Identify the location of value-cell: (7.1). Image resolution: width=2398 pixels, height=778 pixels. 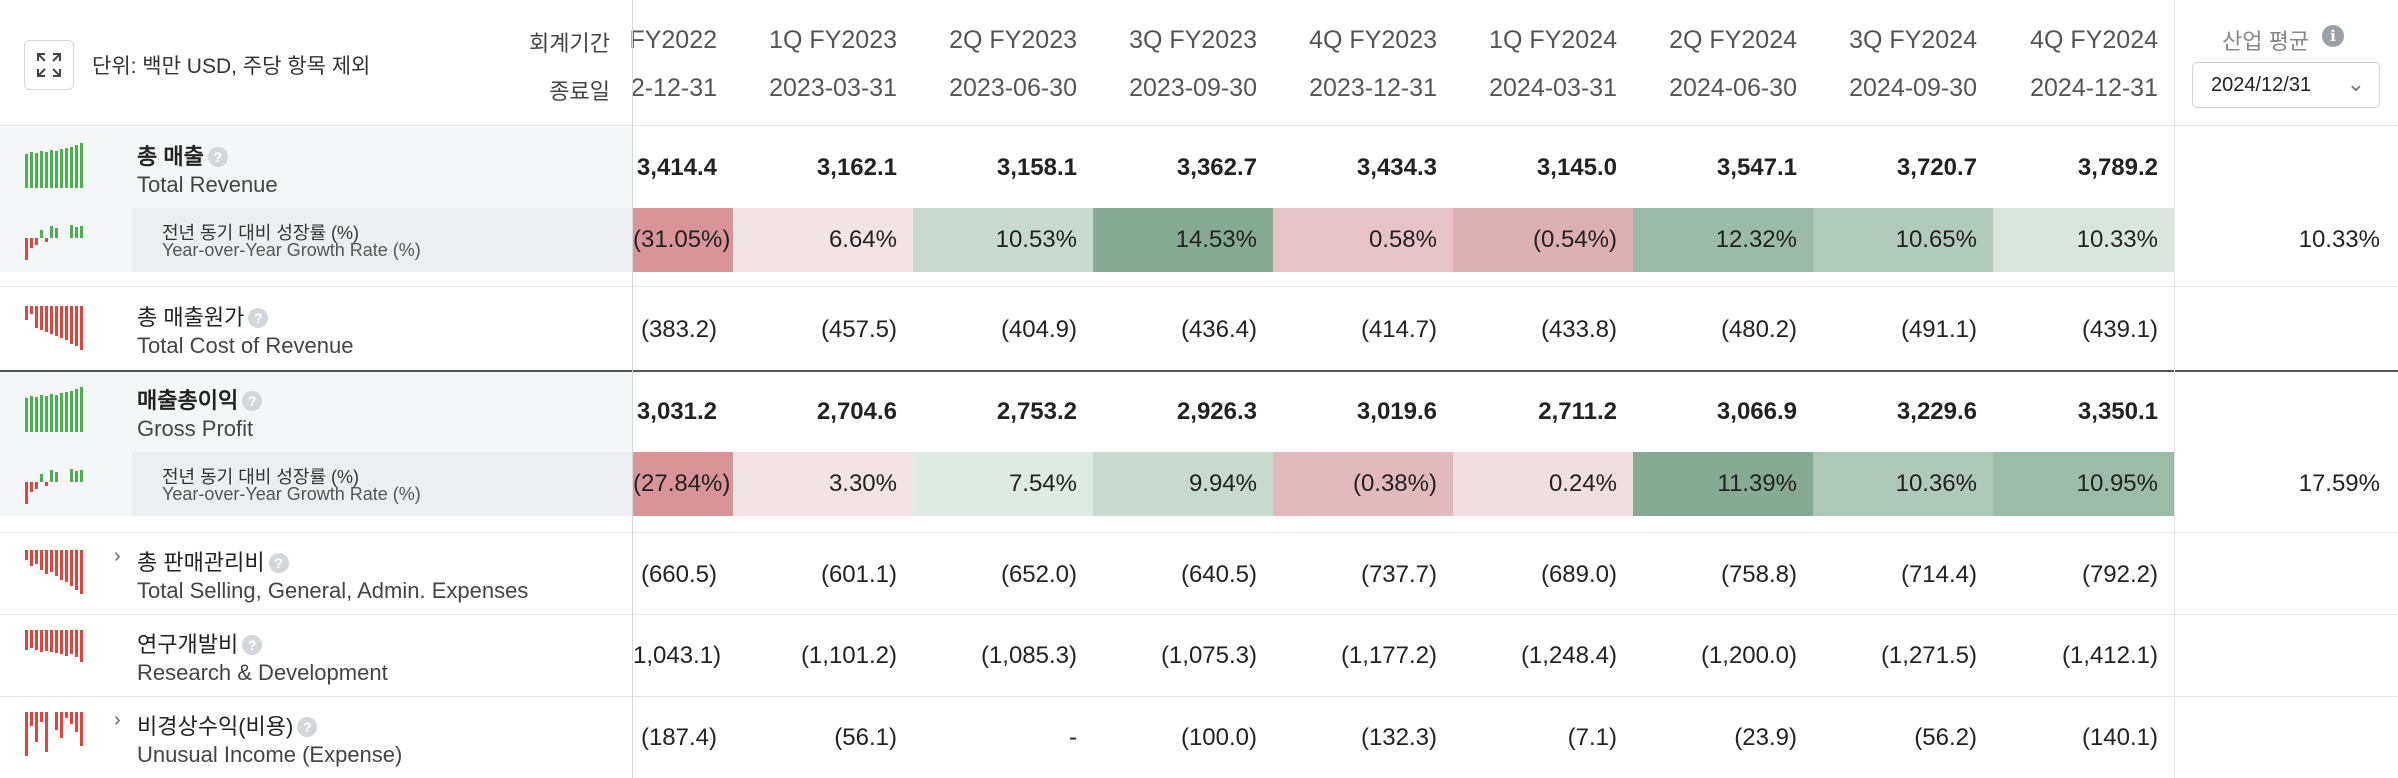
(1592, 737).